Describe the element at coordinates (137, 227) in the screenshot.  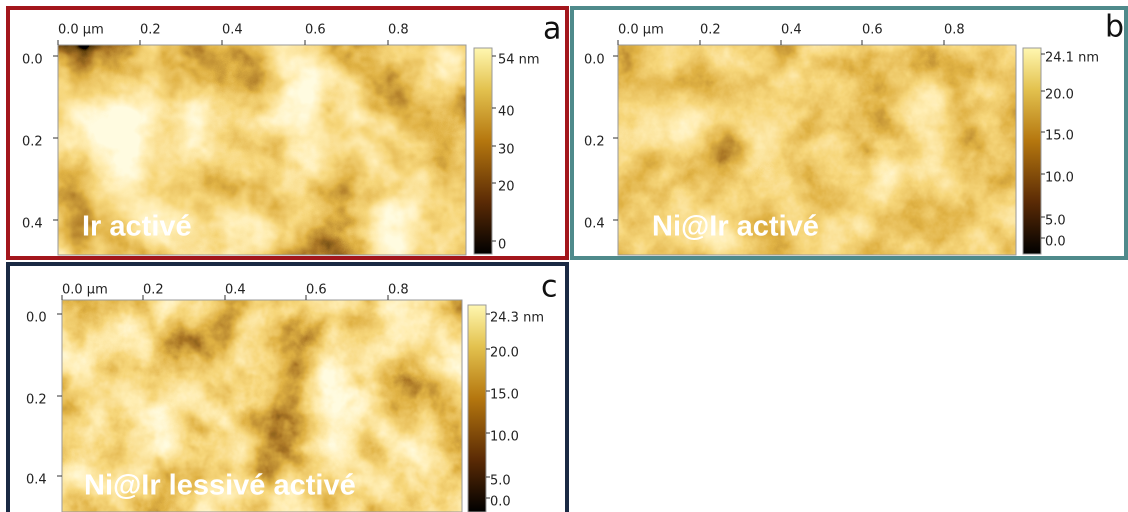
I see `panel-caption: Ir activé` at that location.